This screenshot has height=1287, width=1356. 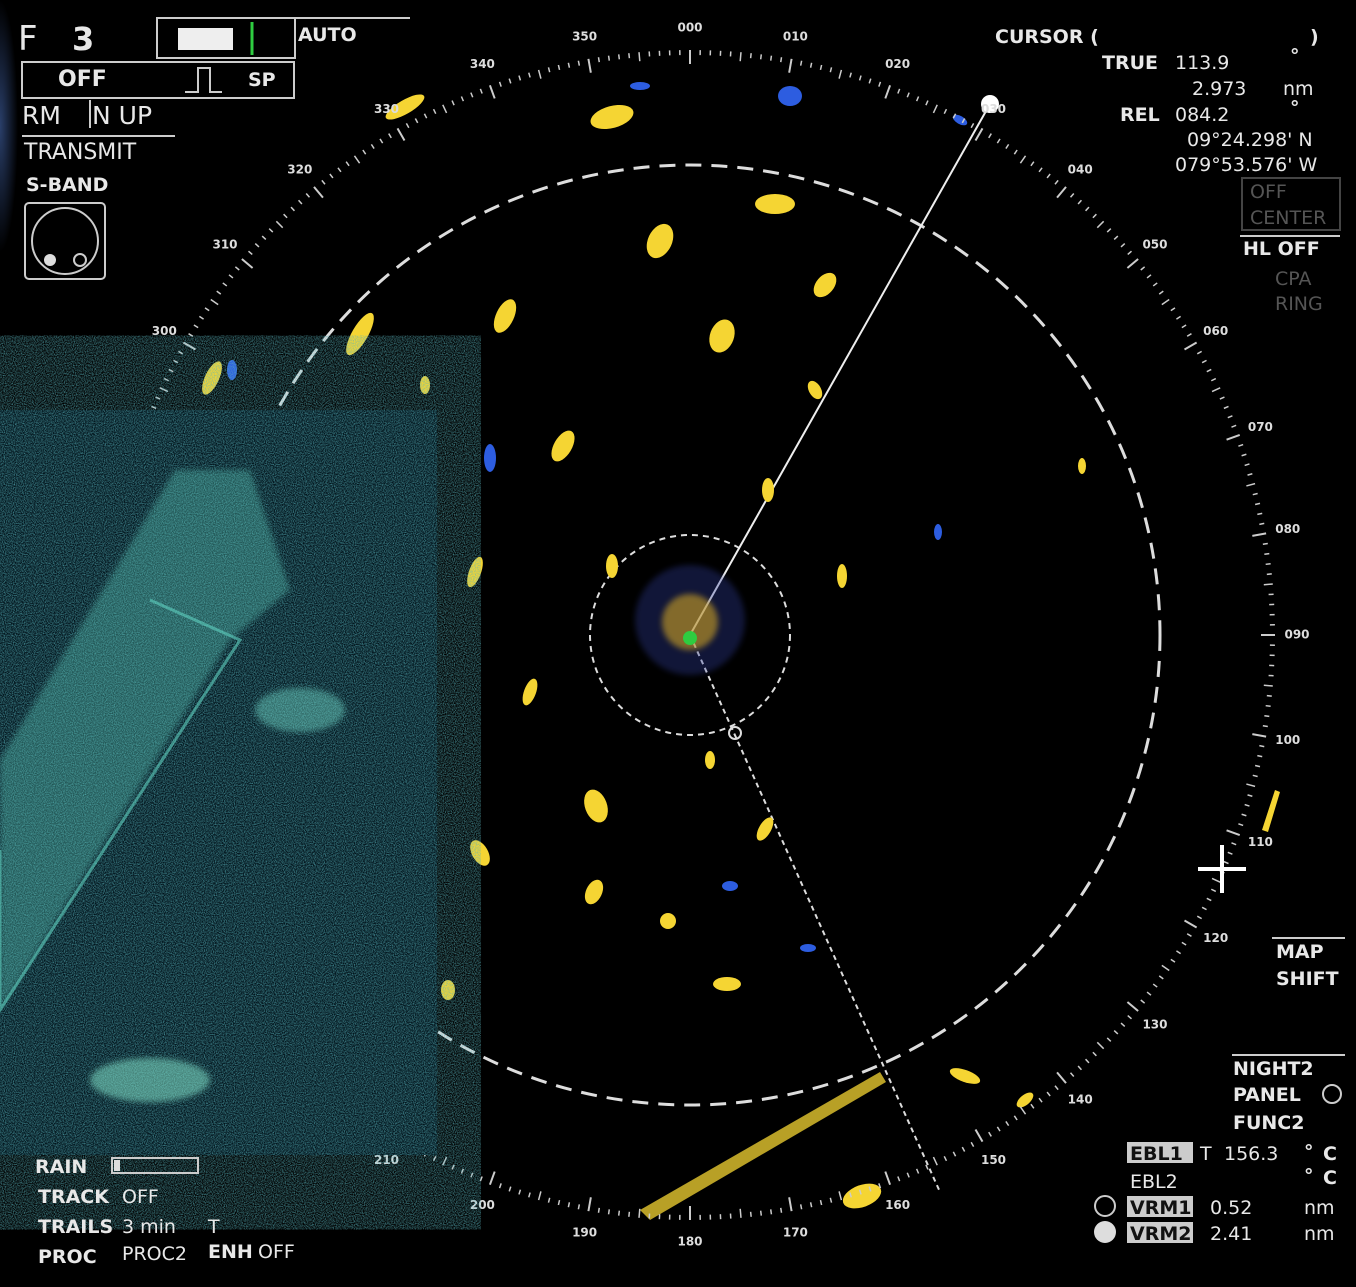 I want to click on vrm-marker, so click(x=735, y=733).